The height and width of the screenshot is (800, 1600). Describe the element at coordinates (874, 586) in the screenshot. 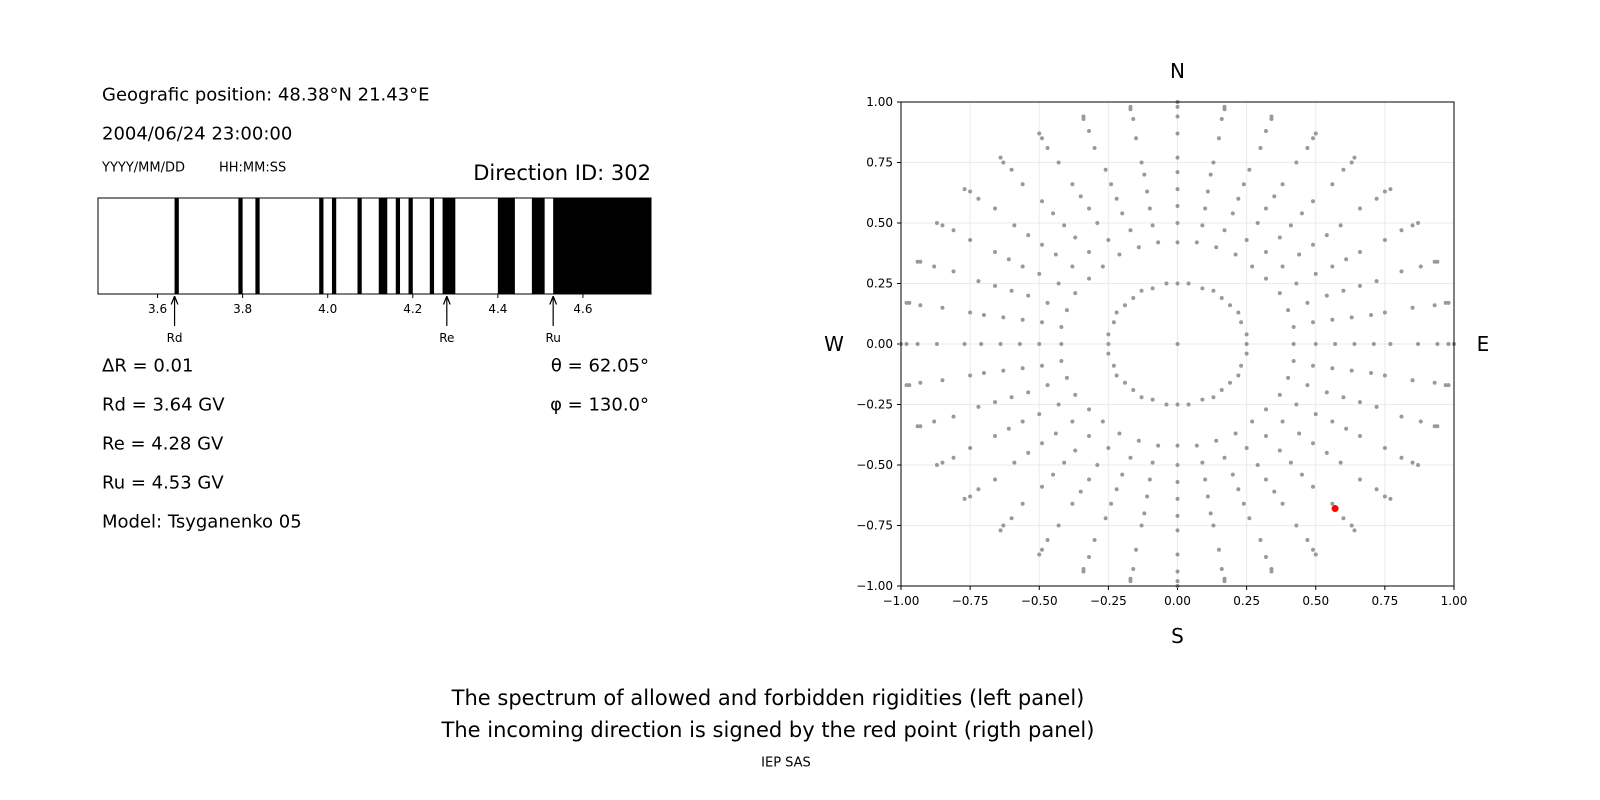

I see `y-tick-label: −1.00` at that location.